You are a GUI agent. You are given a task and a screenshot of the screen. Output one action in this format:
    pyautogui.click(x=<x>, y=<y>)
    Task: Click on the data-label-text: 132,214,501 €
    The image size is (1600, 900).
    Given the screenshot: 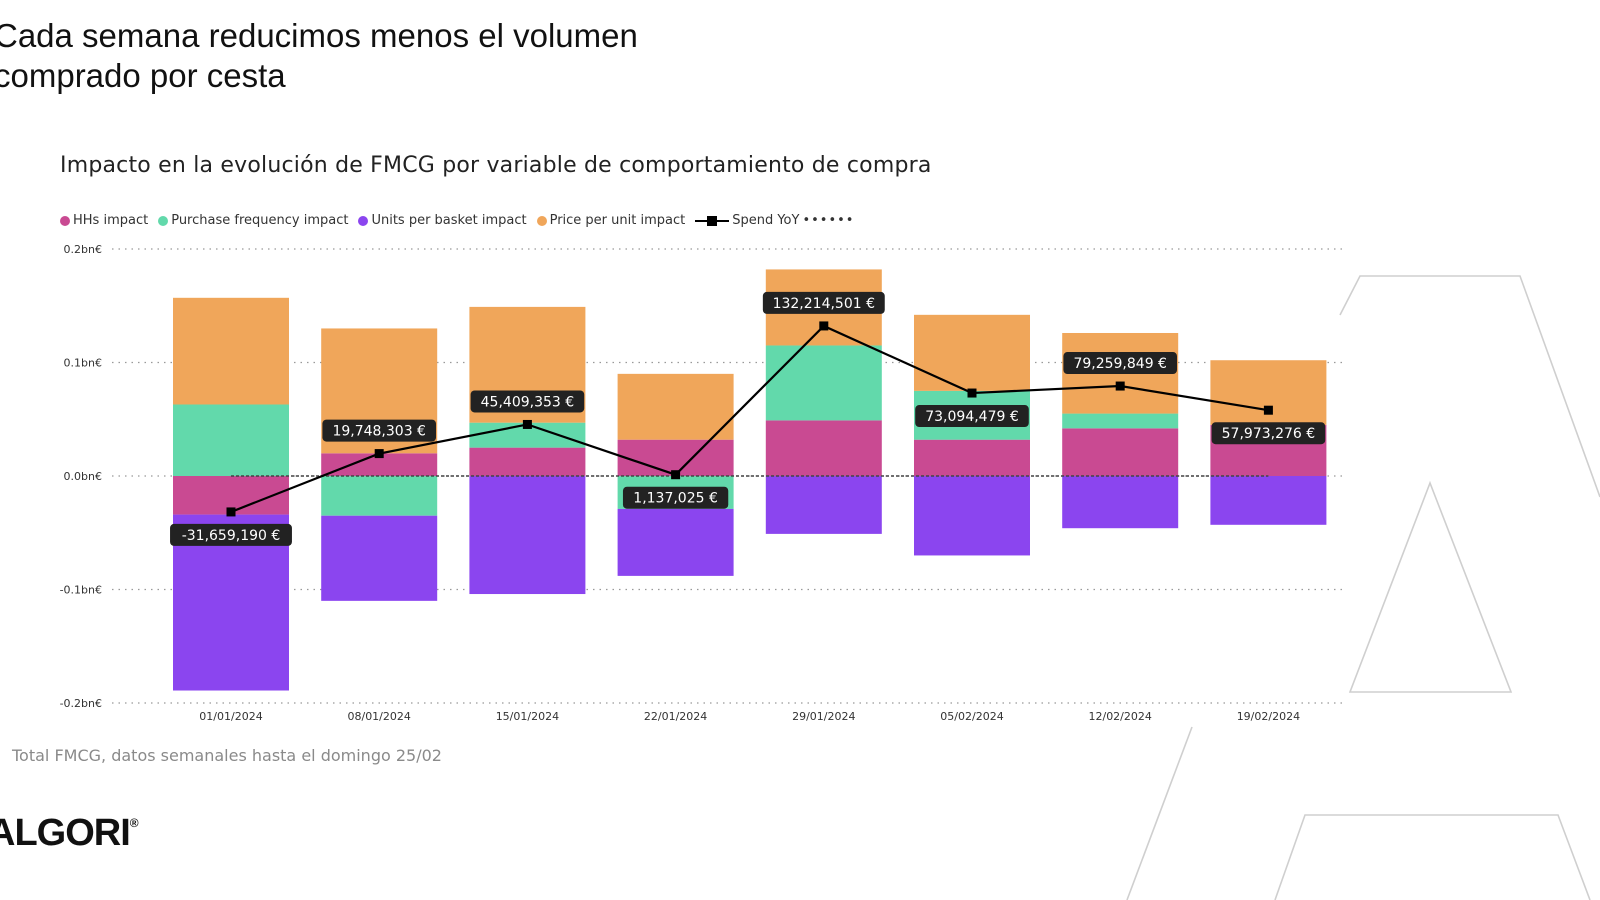 What is the action you would take?
    pyautogui.click(x=824, y=304)
    